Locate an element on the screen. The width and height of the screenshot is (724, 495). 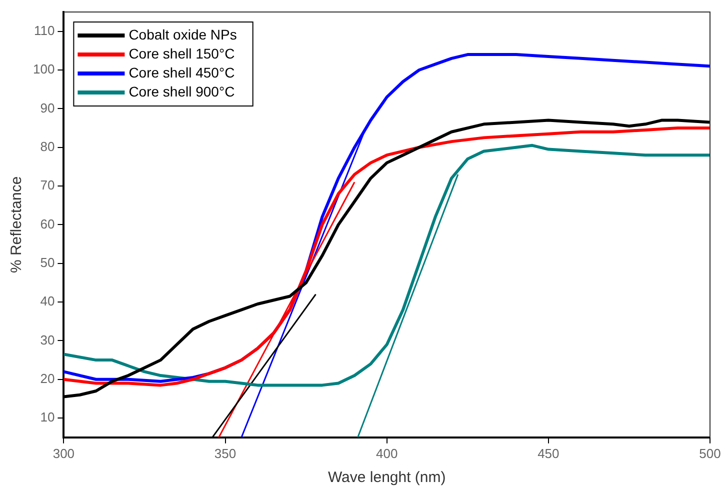
x-tick-label: 350 is located at coordinates (225, 453).